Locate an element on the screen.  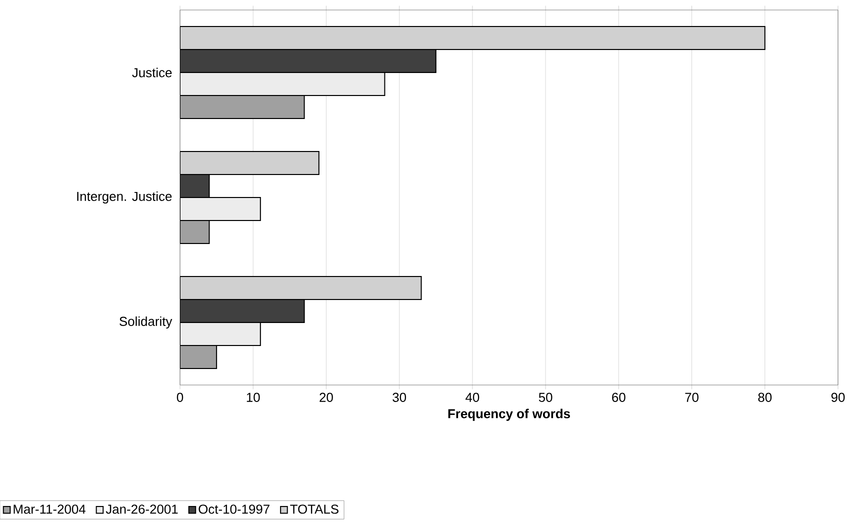
legend-label: Jan-26-2001 is located at coordinates (142, 509).